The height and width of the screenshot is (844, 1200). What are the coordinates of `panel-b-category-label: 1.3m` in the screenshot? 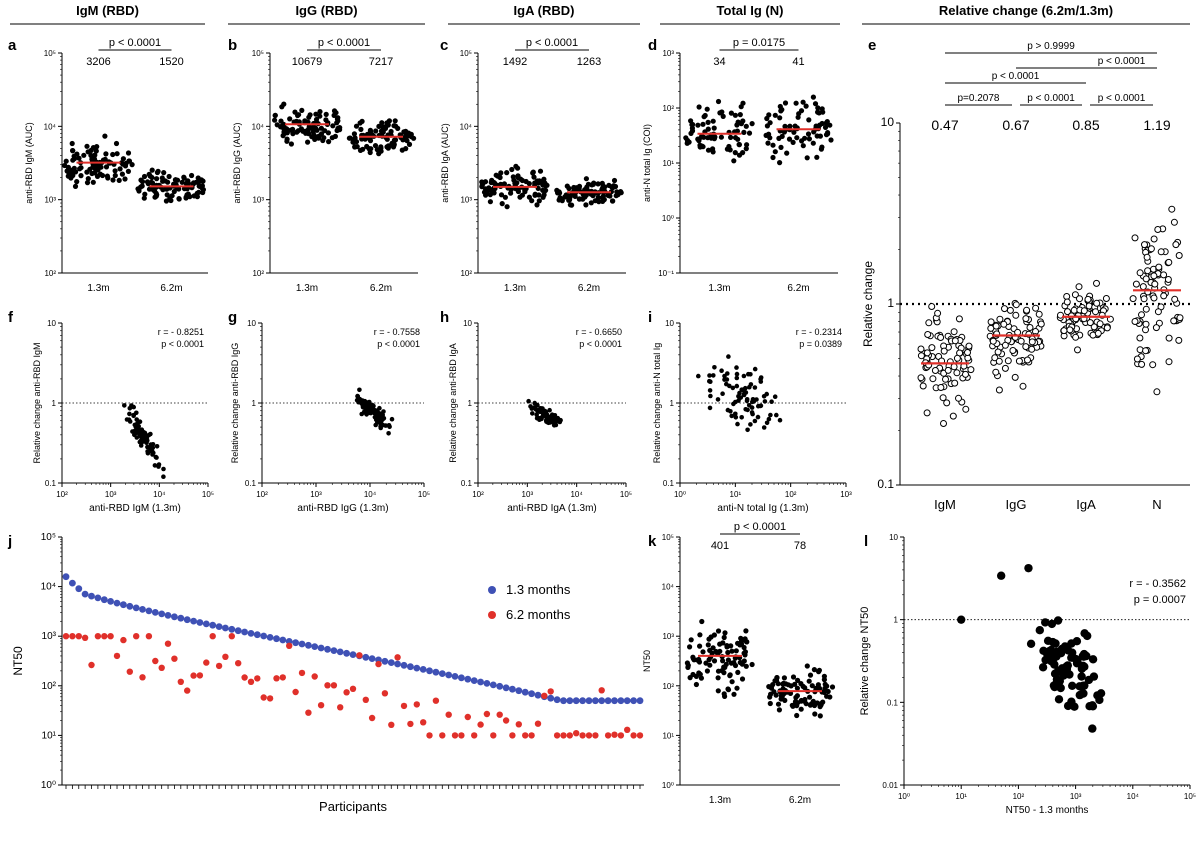 It's located at (307, 288).